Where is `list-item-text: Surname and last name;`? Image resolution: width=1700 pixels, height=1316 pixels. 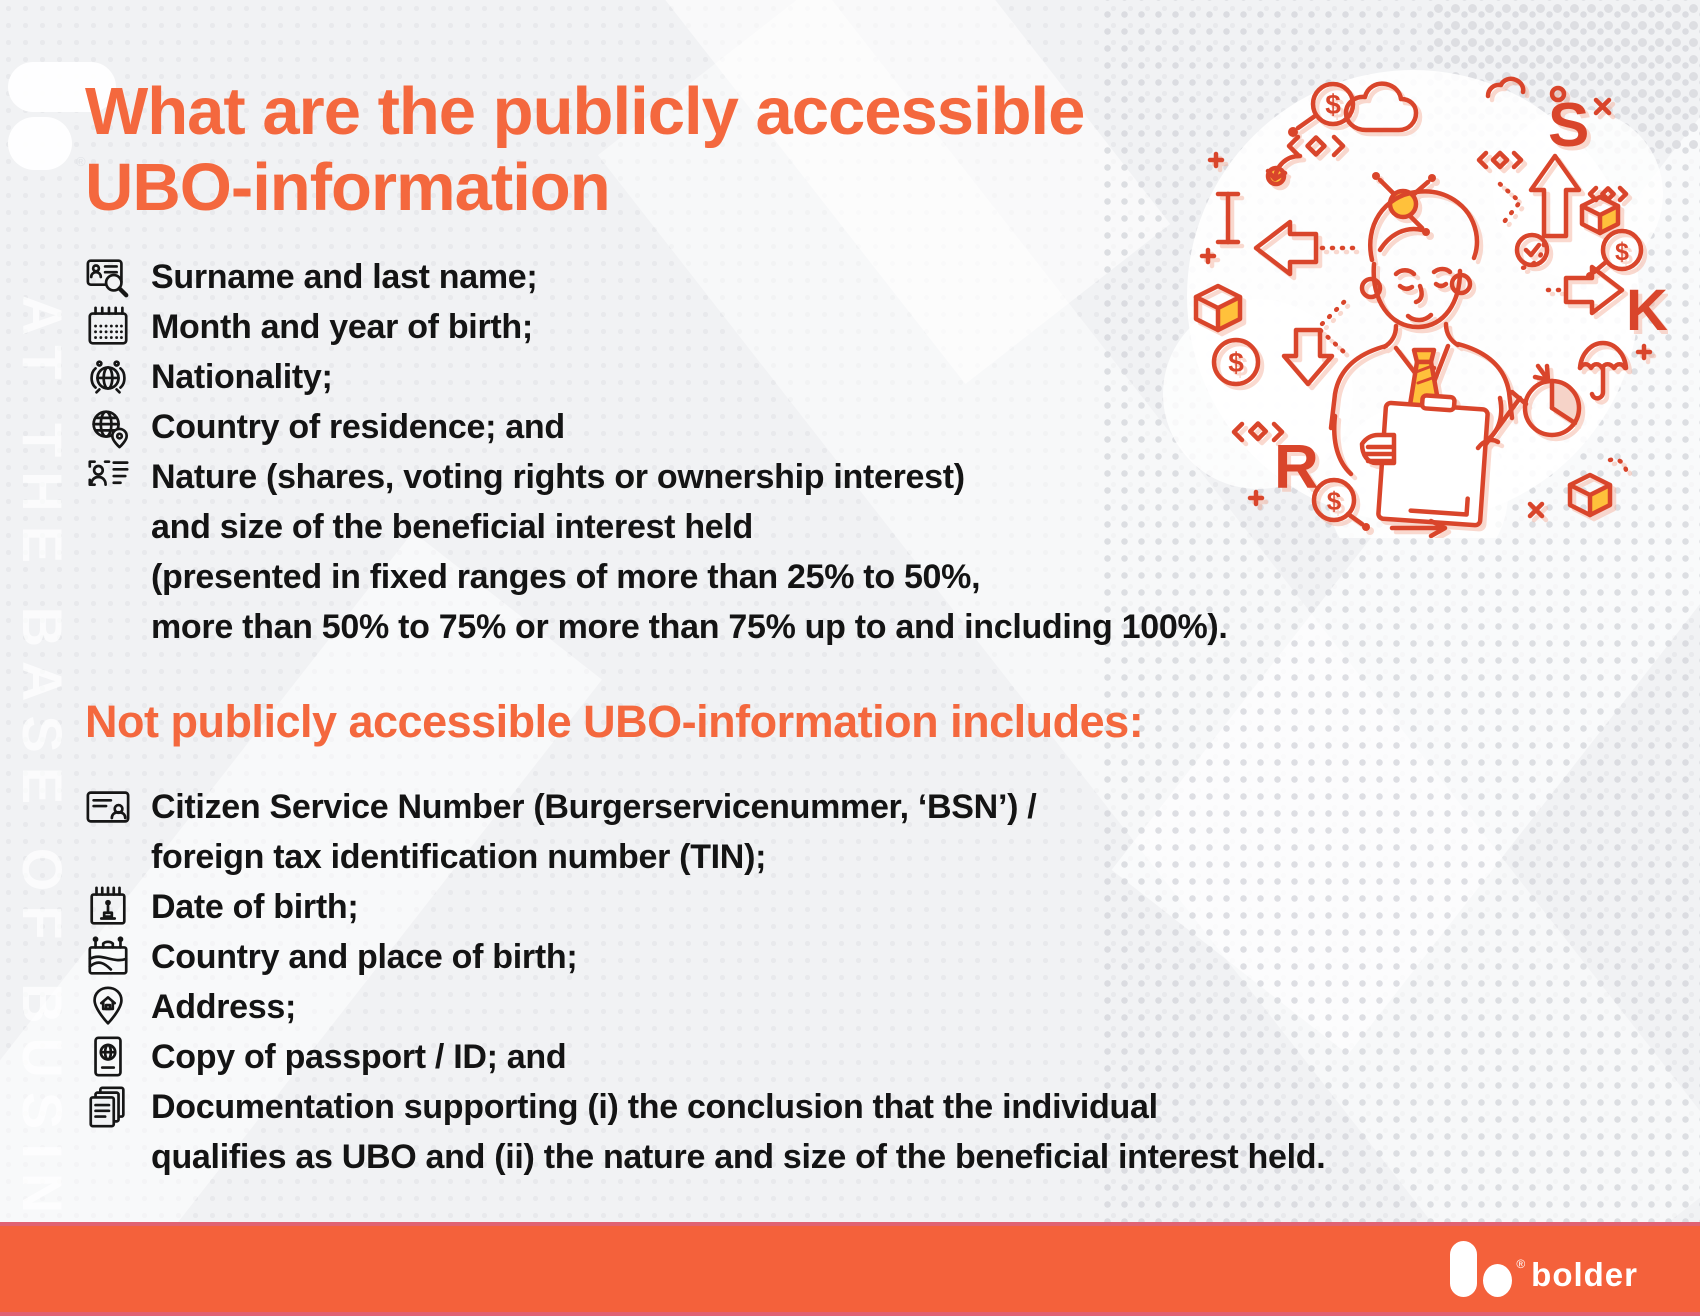 list-item-text: Surname and last name; is located at coordinates (344, 277).